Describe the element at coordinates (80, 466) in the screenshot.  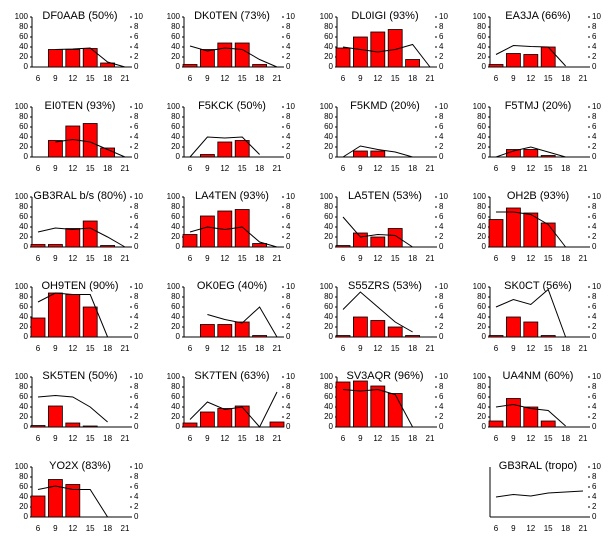
I see `chart-title: YO2X (83%)` at that location.